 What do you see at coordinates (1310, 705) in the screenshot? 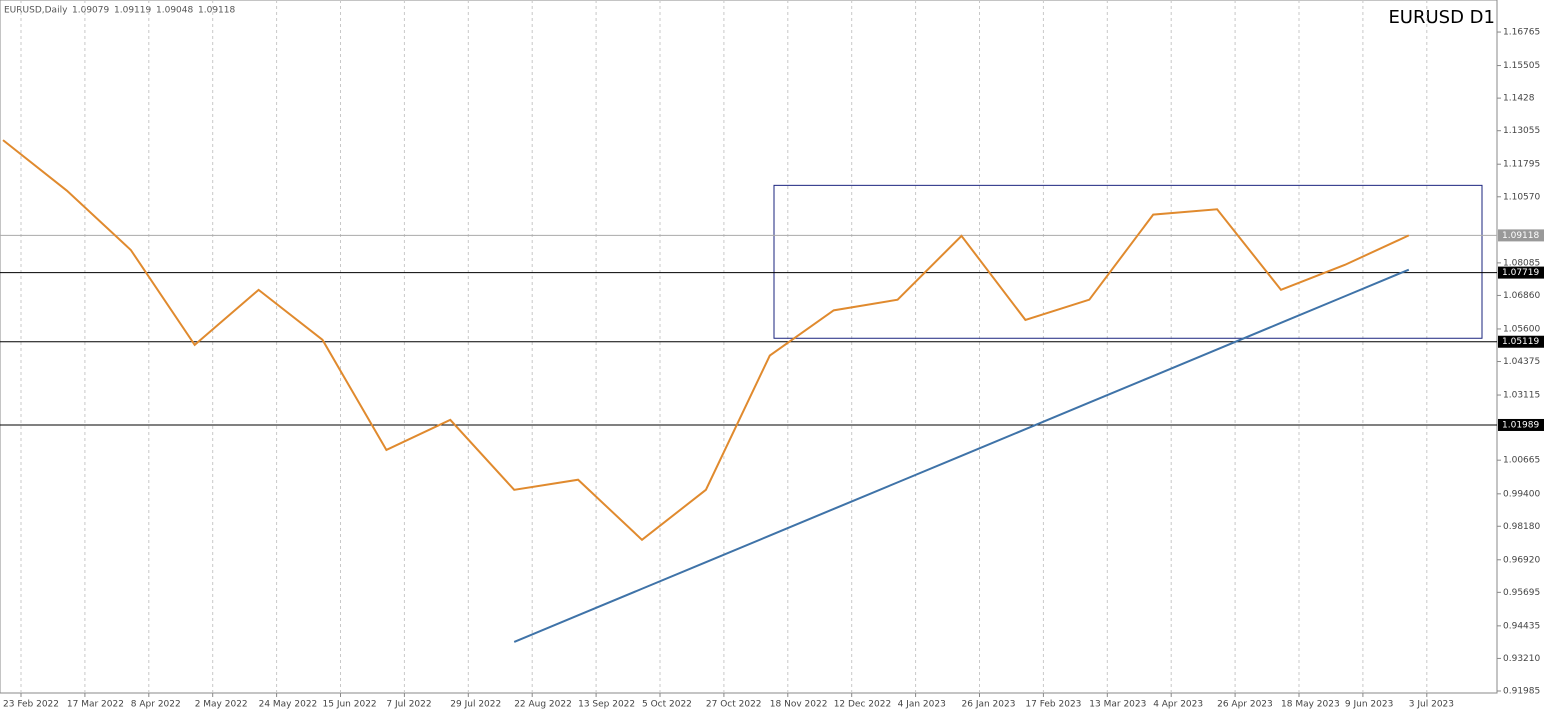
I see `x-tick-label: 18 May 2023` at bounding box center [1310, 705].